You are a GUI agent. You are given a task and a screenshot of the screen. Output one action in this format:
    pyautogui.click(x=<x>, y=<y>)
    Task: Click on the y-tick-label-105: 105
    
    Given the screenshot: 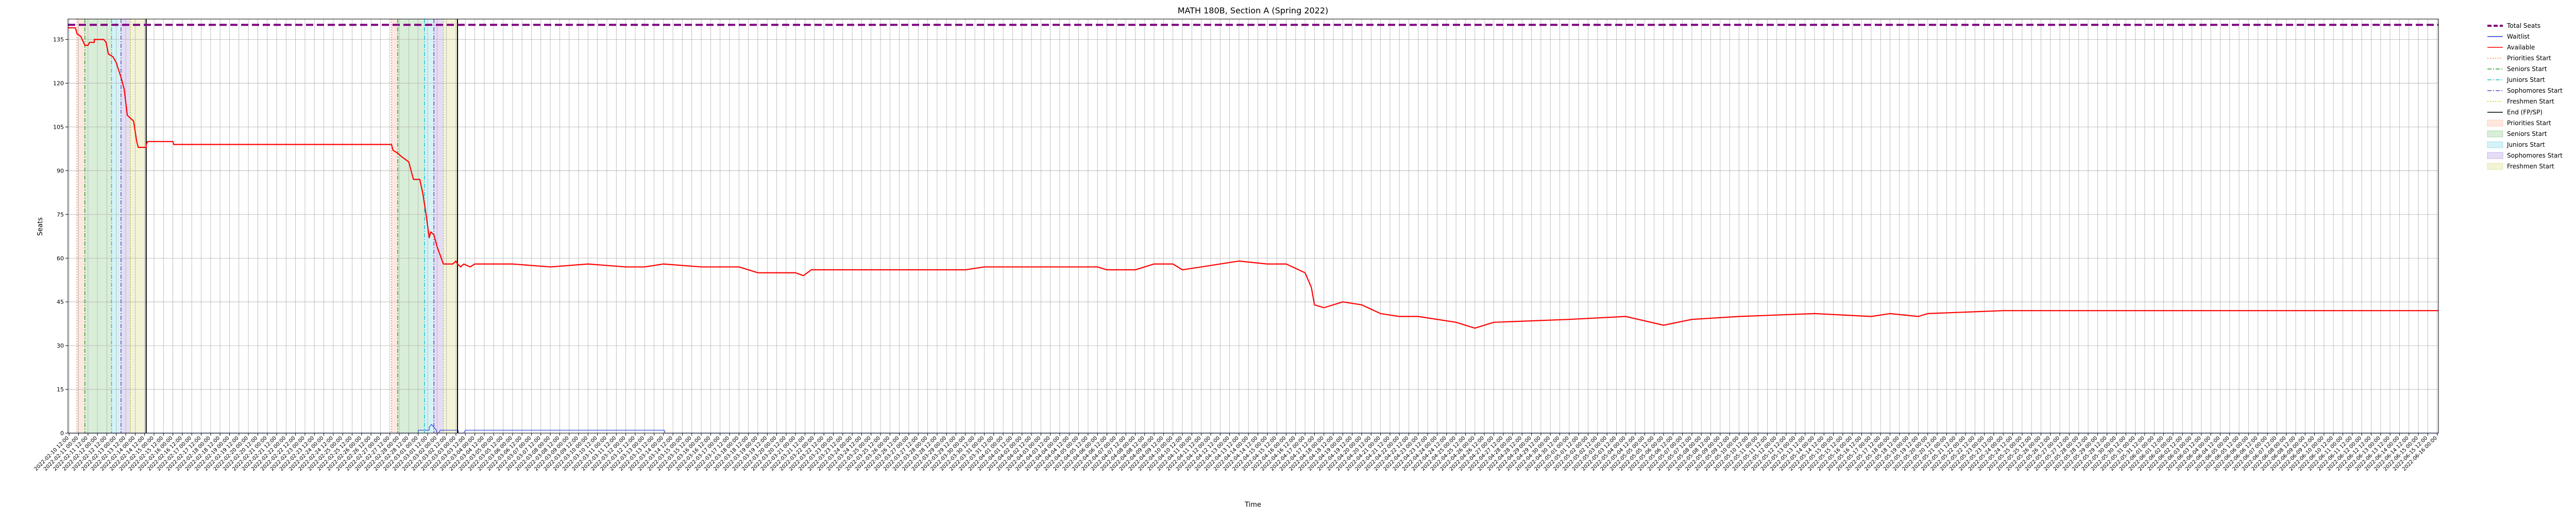 What is the action you would take?
    pyautogui.click(x=59, y=127)
    